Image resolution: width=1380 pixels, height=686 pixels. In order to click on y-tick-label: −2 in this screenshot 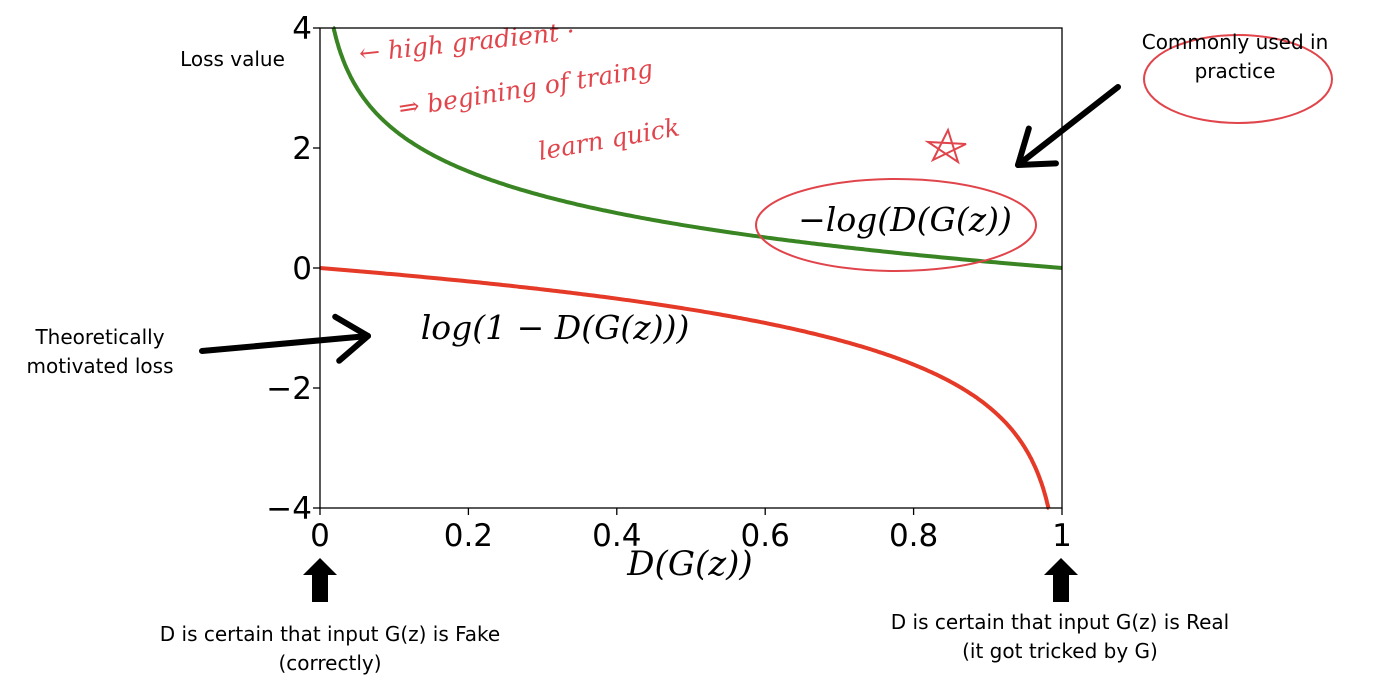, I will do `click(289, 389)`.